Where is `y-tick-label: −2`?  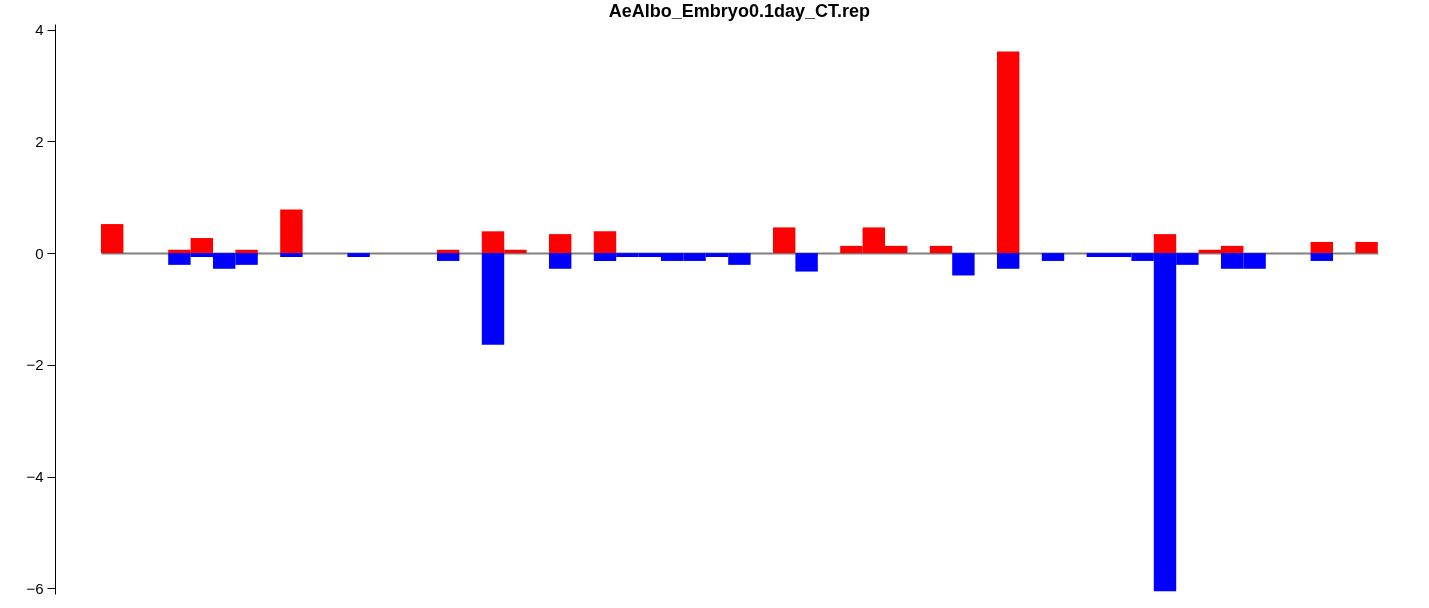
y-tick-label: −2 is located at coordinates (35, 365).